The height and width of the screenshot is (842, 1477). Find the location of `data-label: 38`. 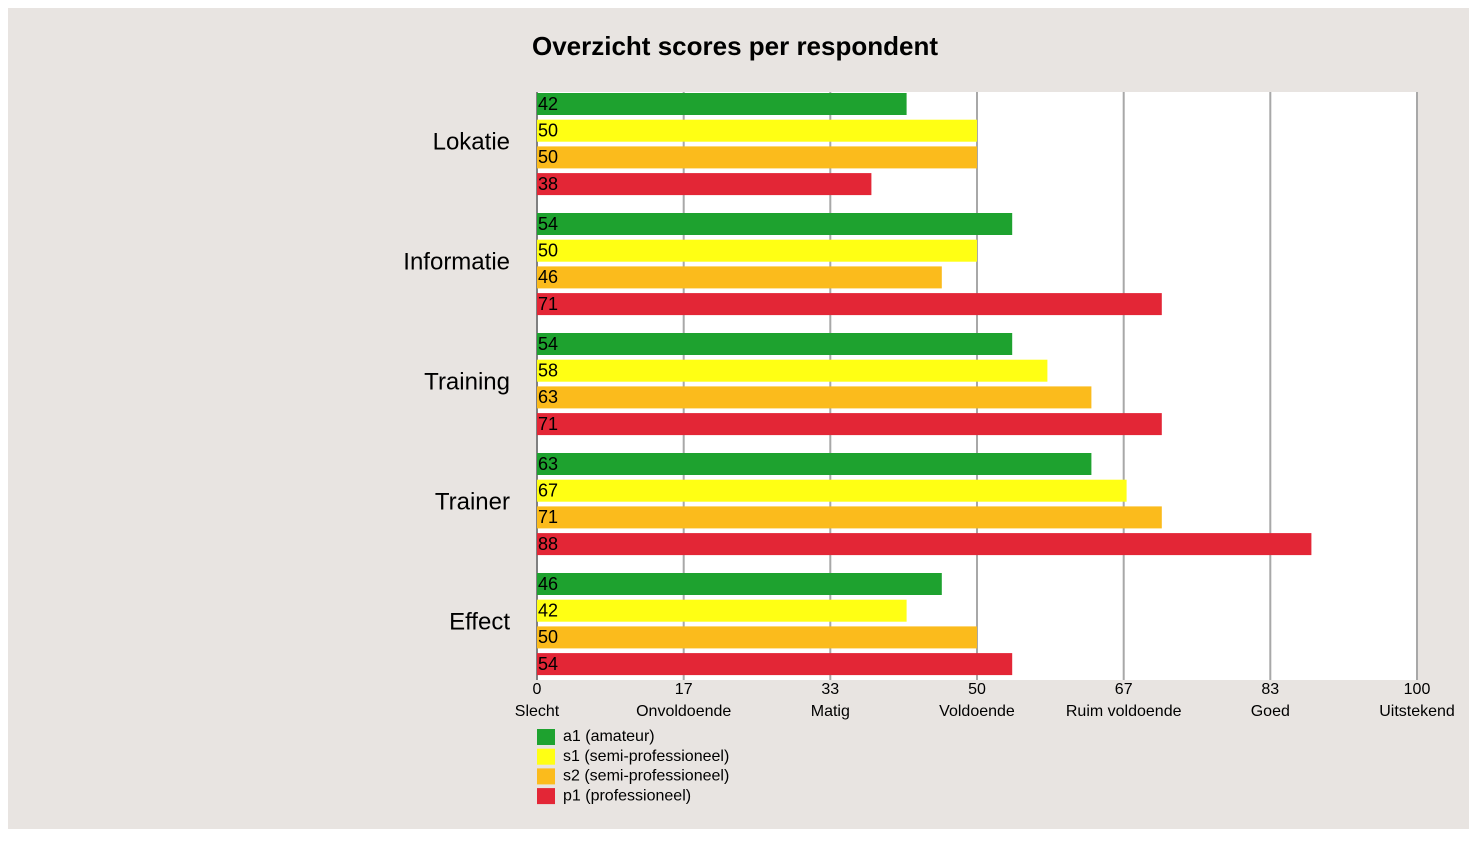

data-label: 38 is located at coordinates (548, 184).